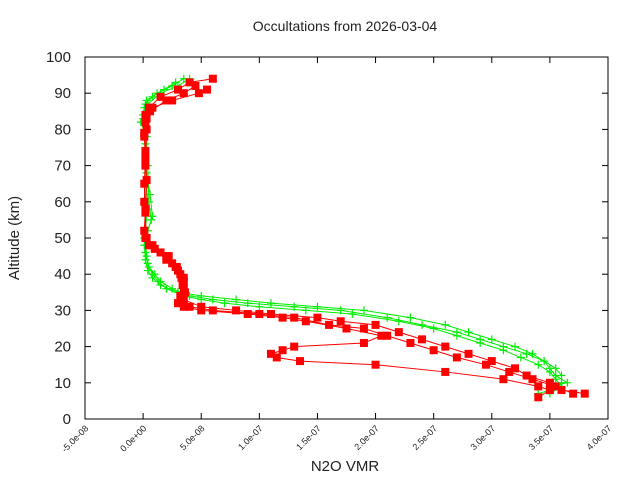  Describe the element at coordinates (62, 347) in the screenshot. I see `y-tick-label: 20` at that location.